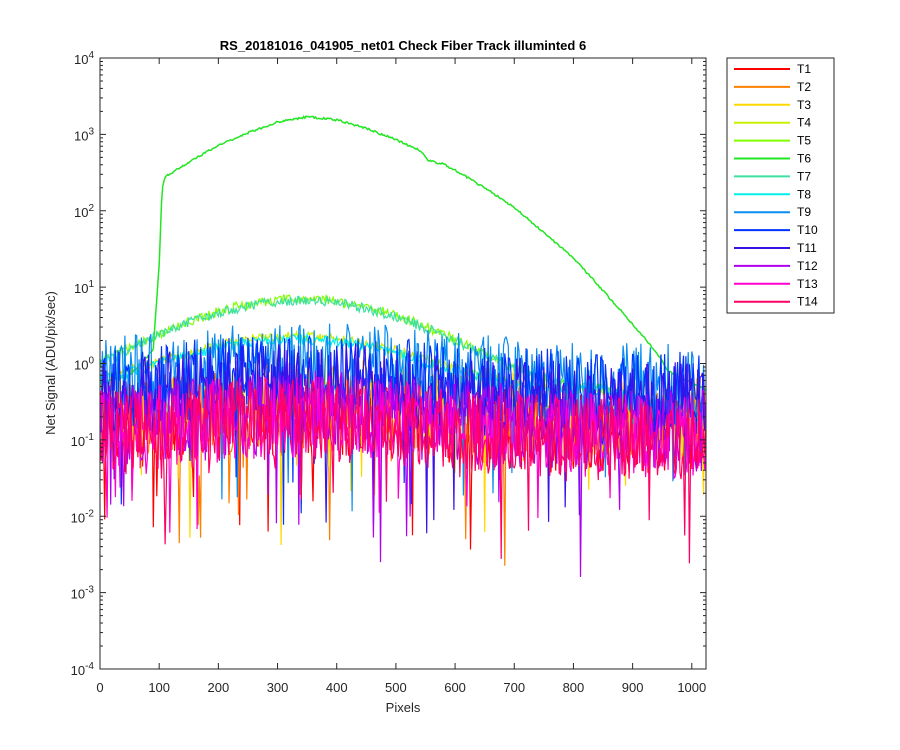  Describe the element at coordinates (633, 687) in the screenshot. I see `x-tick-label: 900` at that location.